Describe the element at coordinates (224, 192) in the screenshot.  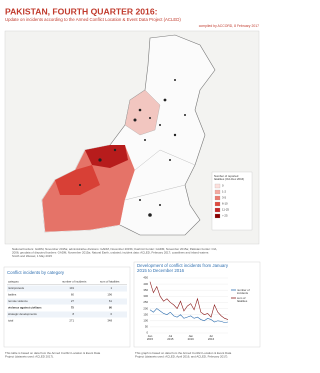
I see `legend-label: 1-2` at that location.